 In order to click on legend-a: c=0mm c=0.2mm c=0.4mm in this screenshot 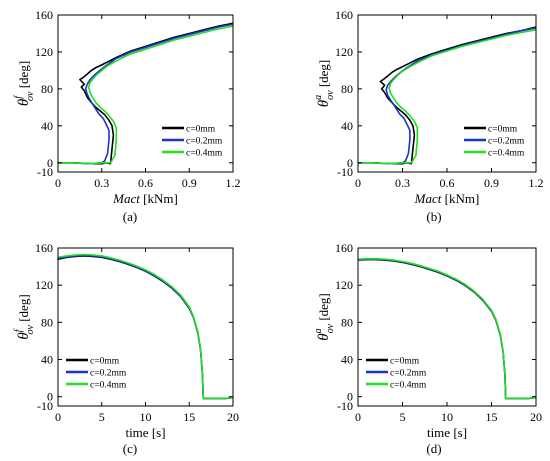, I will do `click(193, 140)`.